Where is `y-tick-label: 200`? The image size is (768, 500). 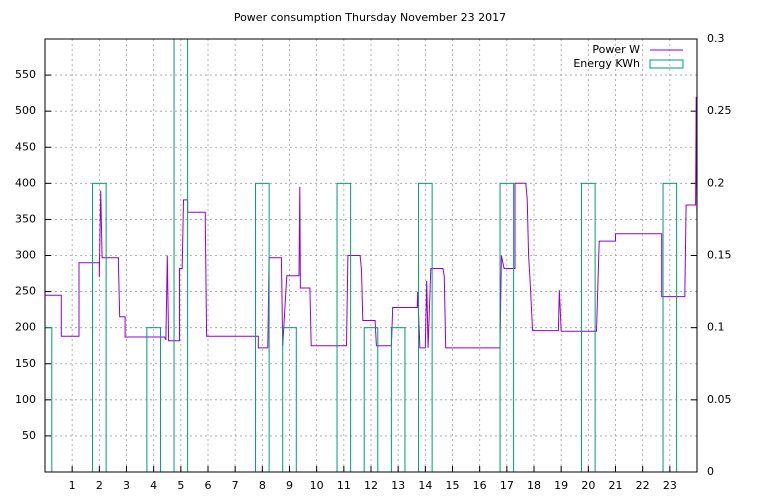
y-tick-label: 200 is located at coordinates (25, 327).